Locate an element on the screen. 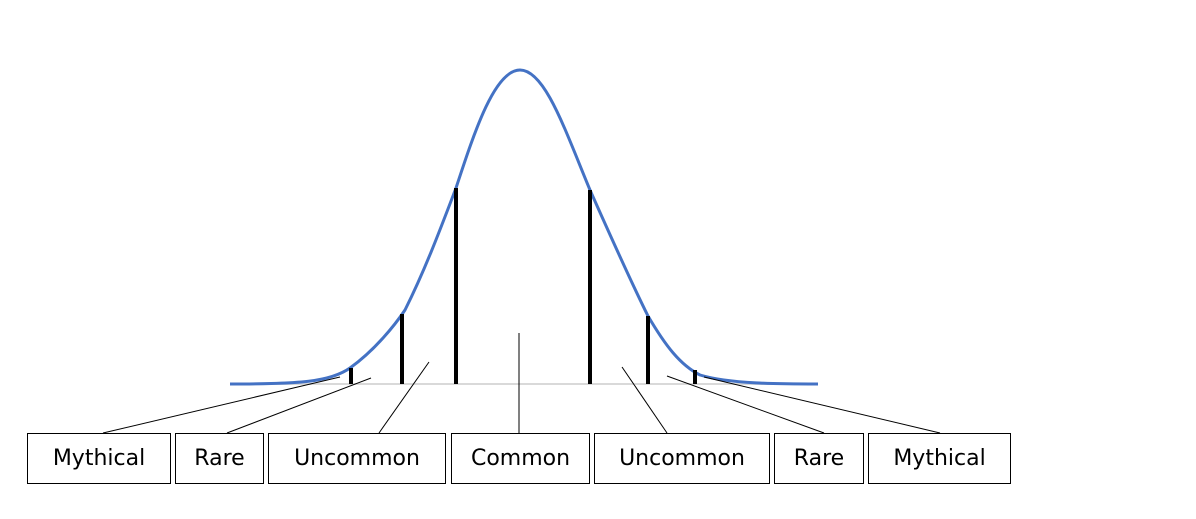  connector-uncommon-right is located at coordinates (644, 400).